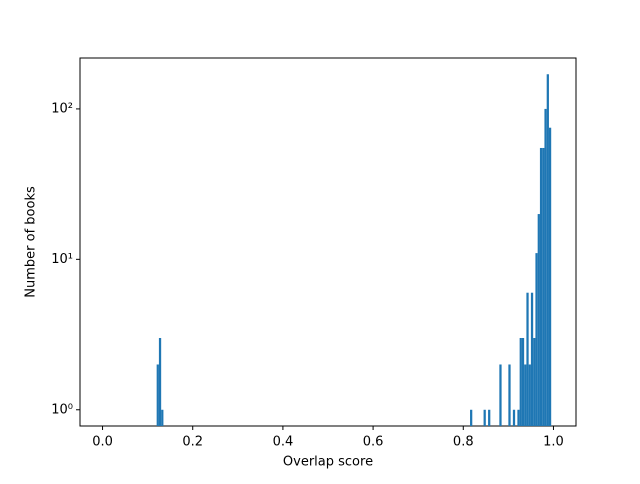  I want to click on x-axis-label: Overlap score, so click(328, 462).